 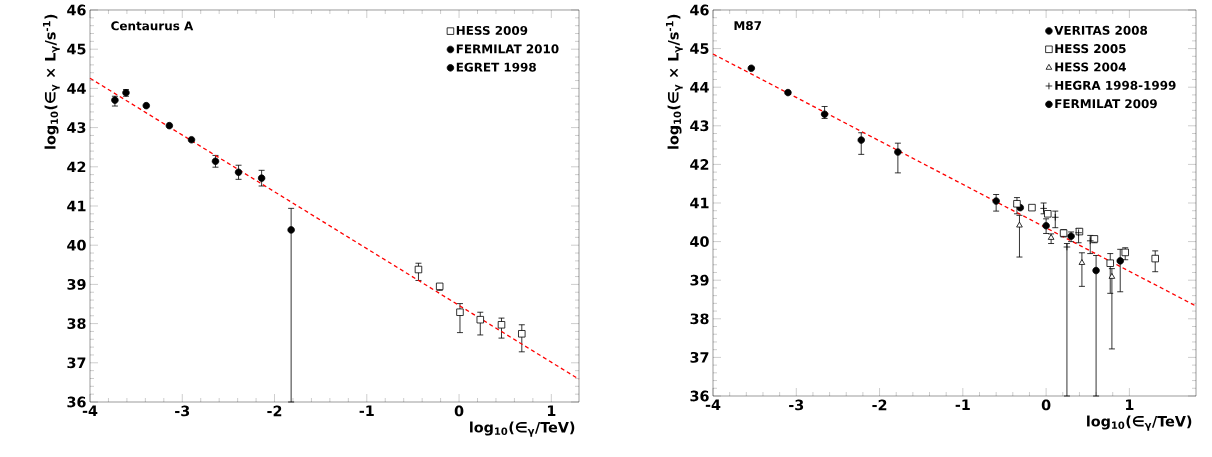 I want to click on legend-label: HEGRA 1998-1999, so click(x=1115, y=85).